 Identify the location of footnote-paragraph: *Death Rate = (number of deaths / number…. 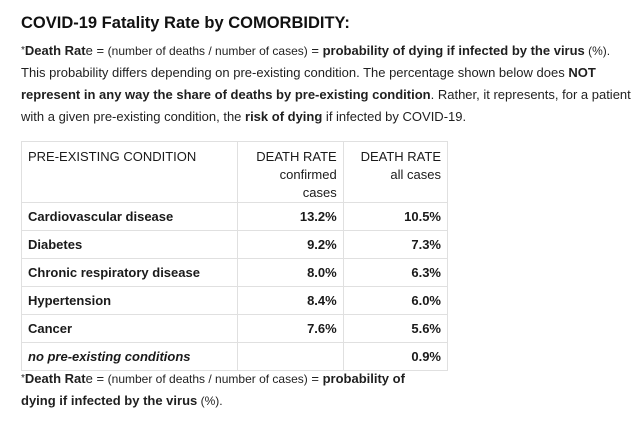
(231, 390).